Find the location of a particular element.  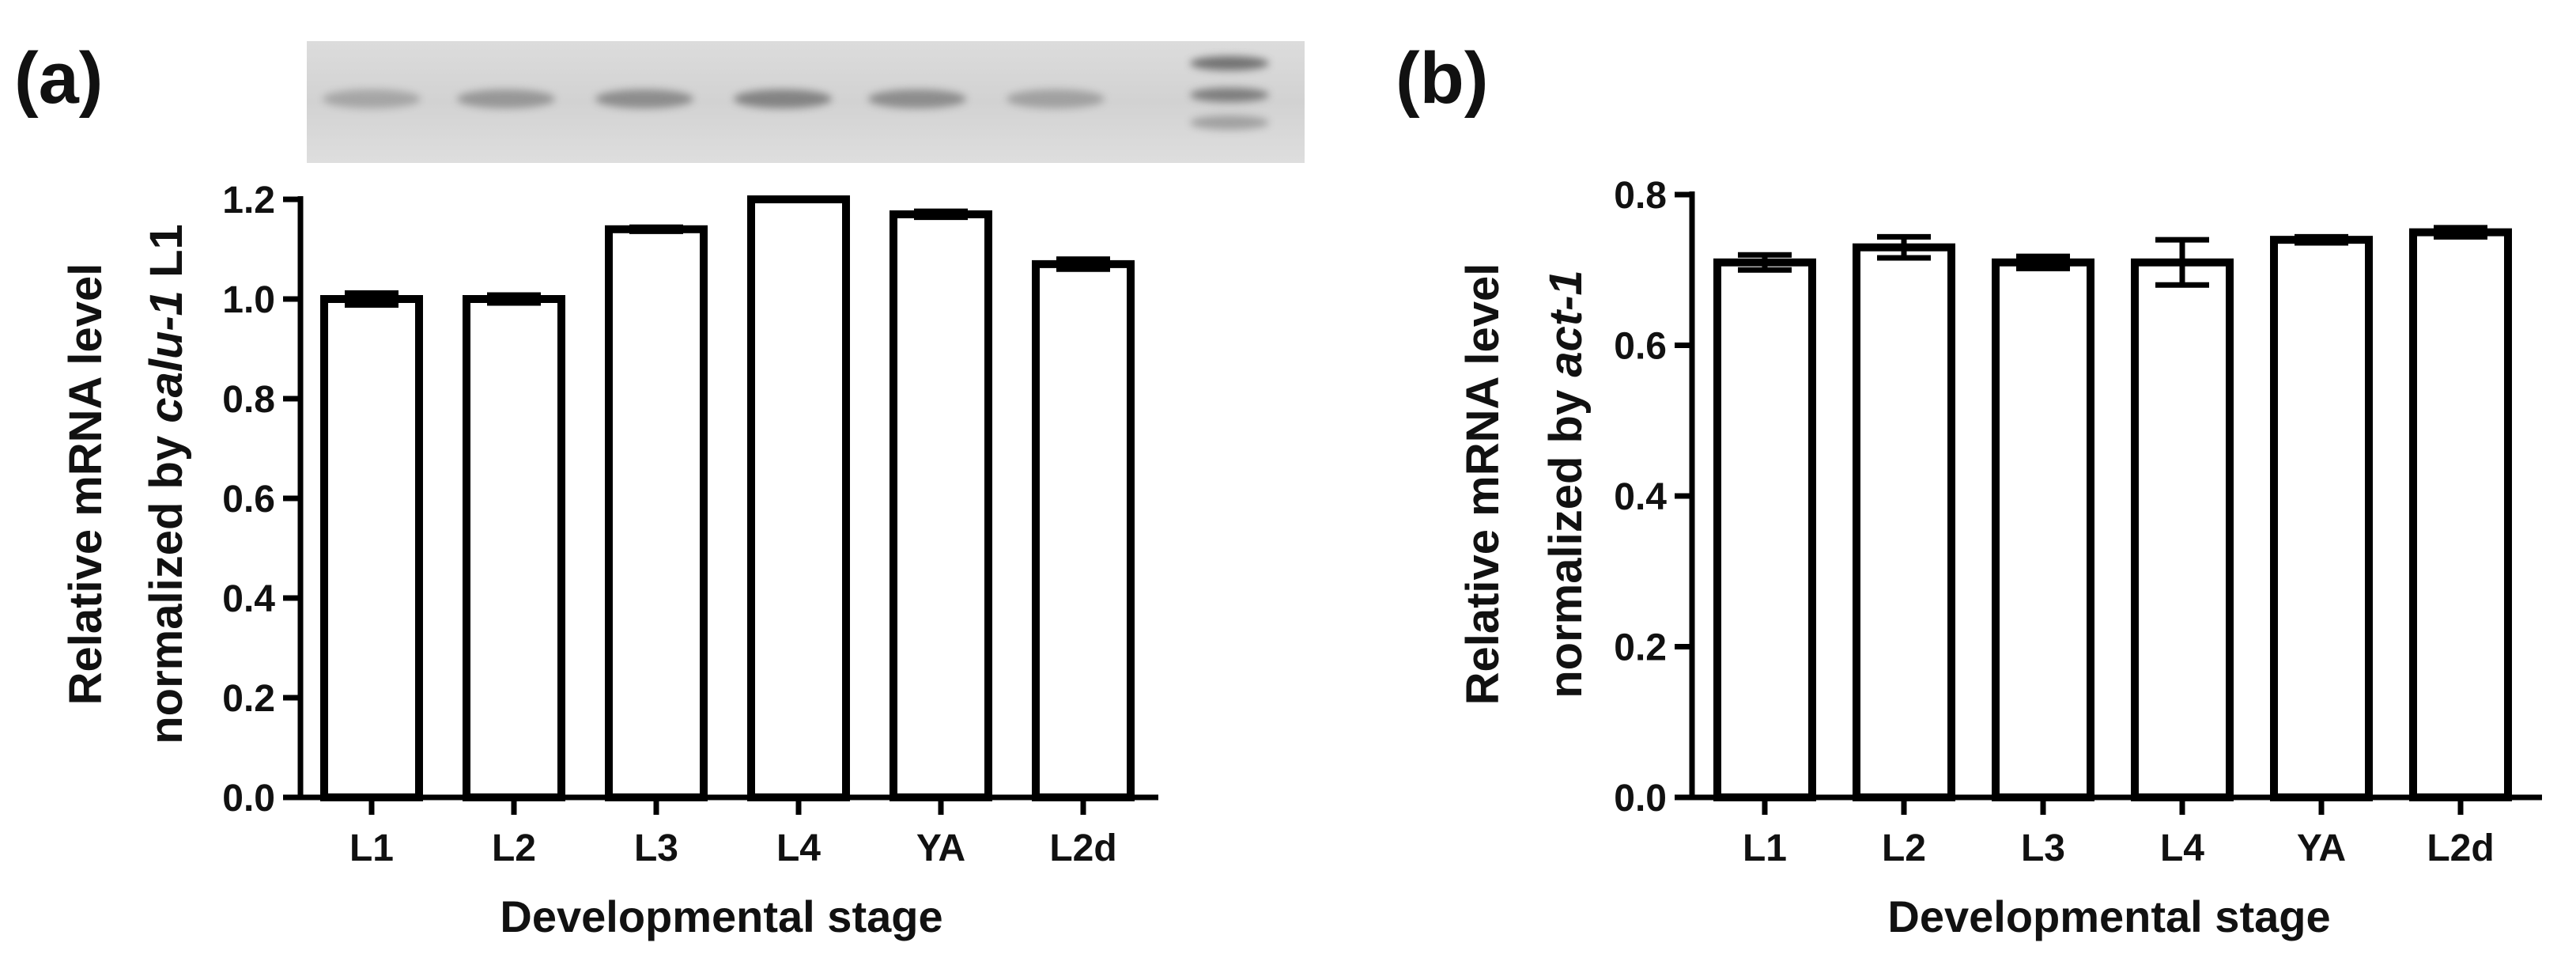

panel-a-label: (a) is located at coordinates (58, 78).